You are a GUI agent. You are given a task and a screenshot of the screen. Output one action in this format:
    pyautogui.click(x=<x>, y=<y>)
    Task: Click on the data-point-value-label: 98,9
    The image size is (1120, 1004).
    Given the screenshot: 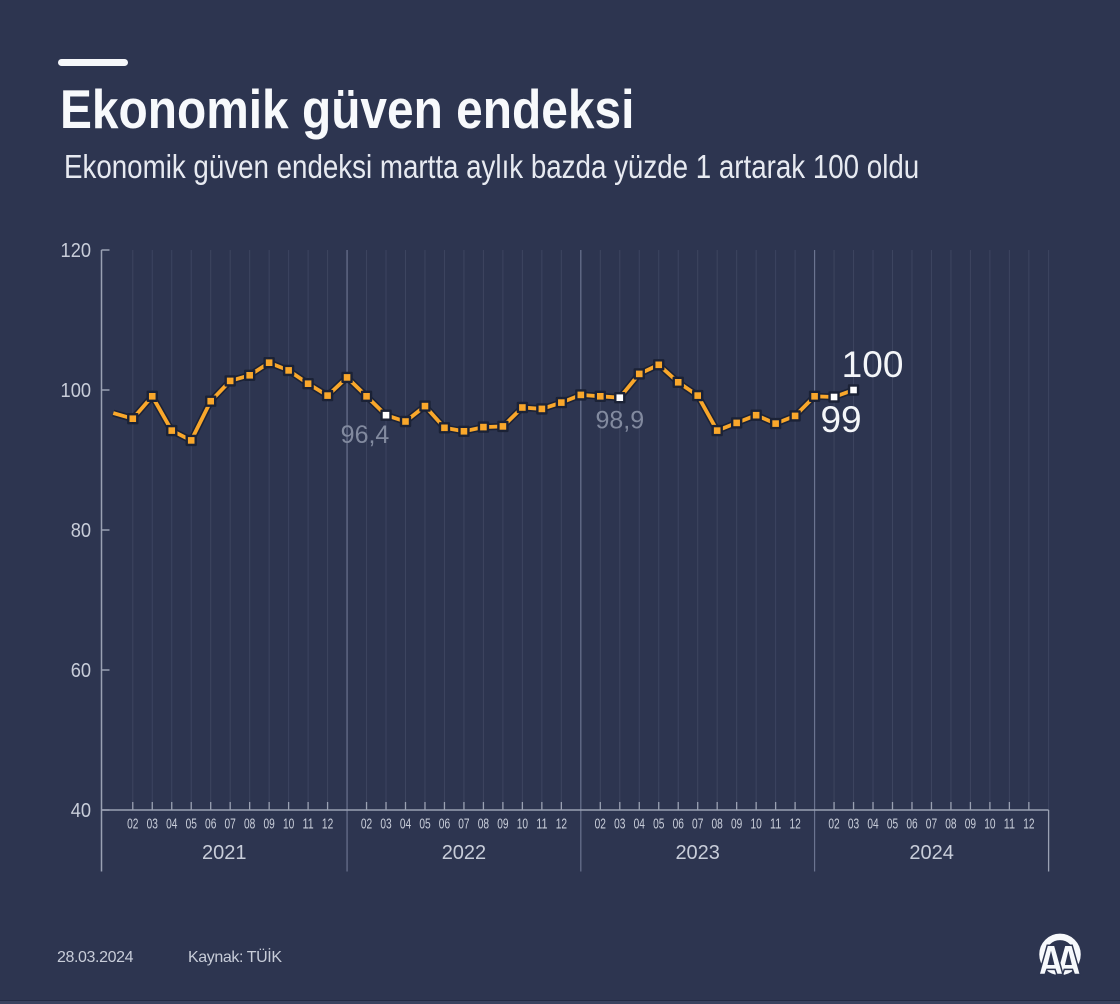 What is the action you would take?
    pyautogui.click(x=619, y=421)
    